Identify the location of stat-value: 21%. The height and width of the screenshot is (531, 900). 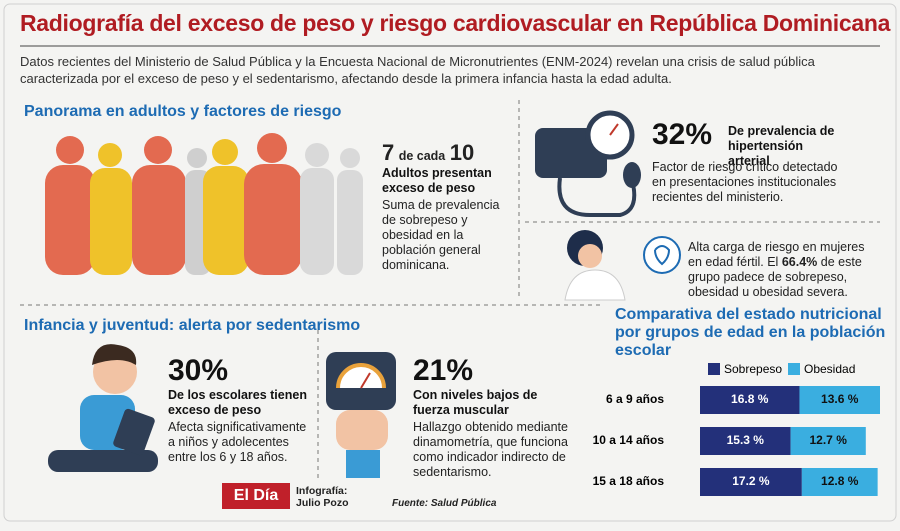
(443, 370).